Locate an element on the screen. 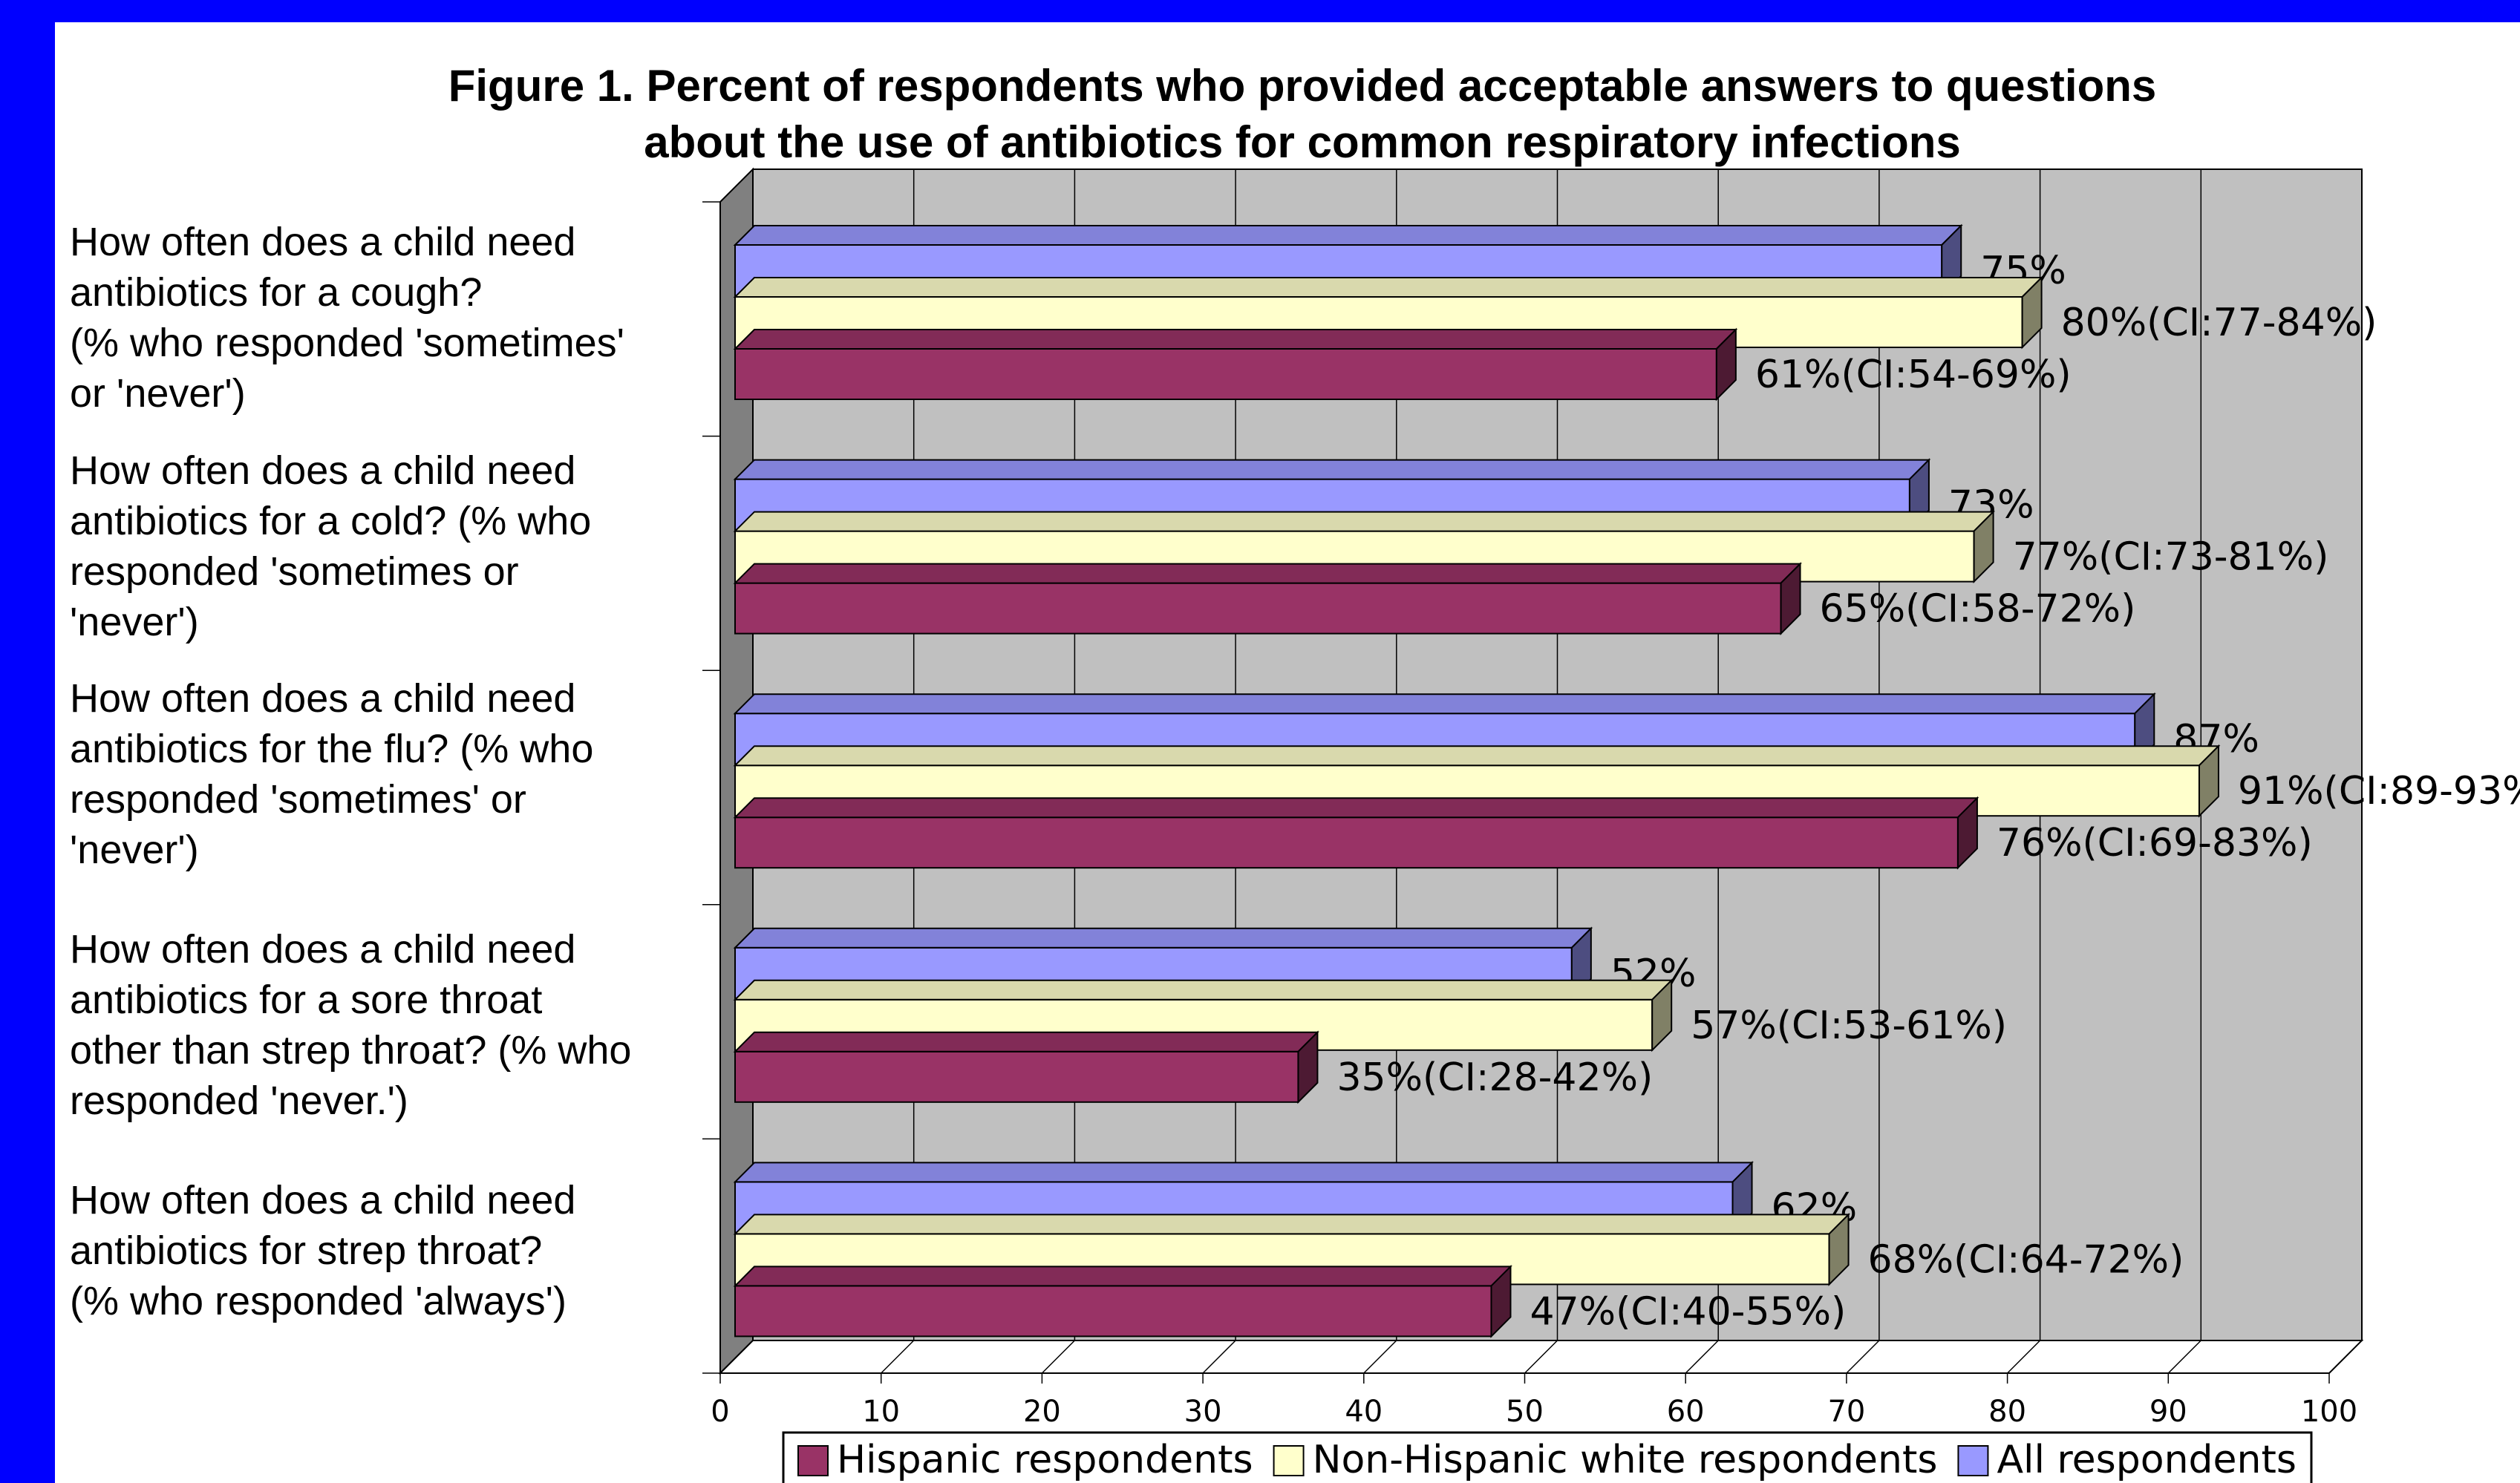  category-label-line: antibiotics for a cough? is located at coordinates (276, 292).